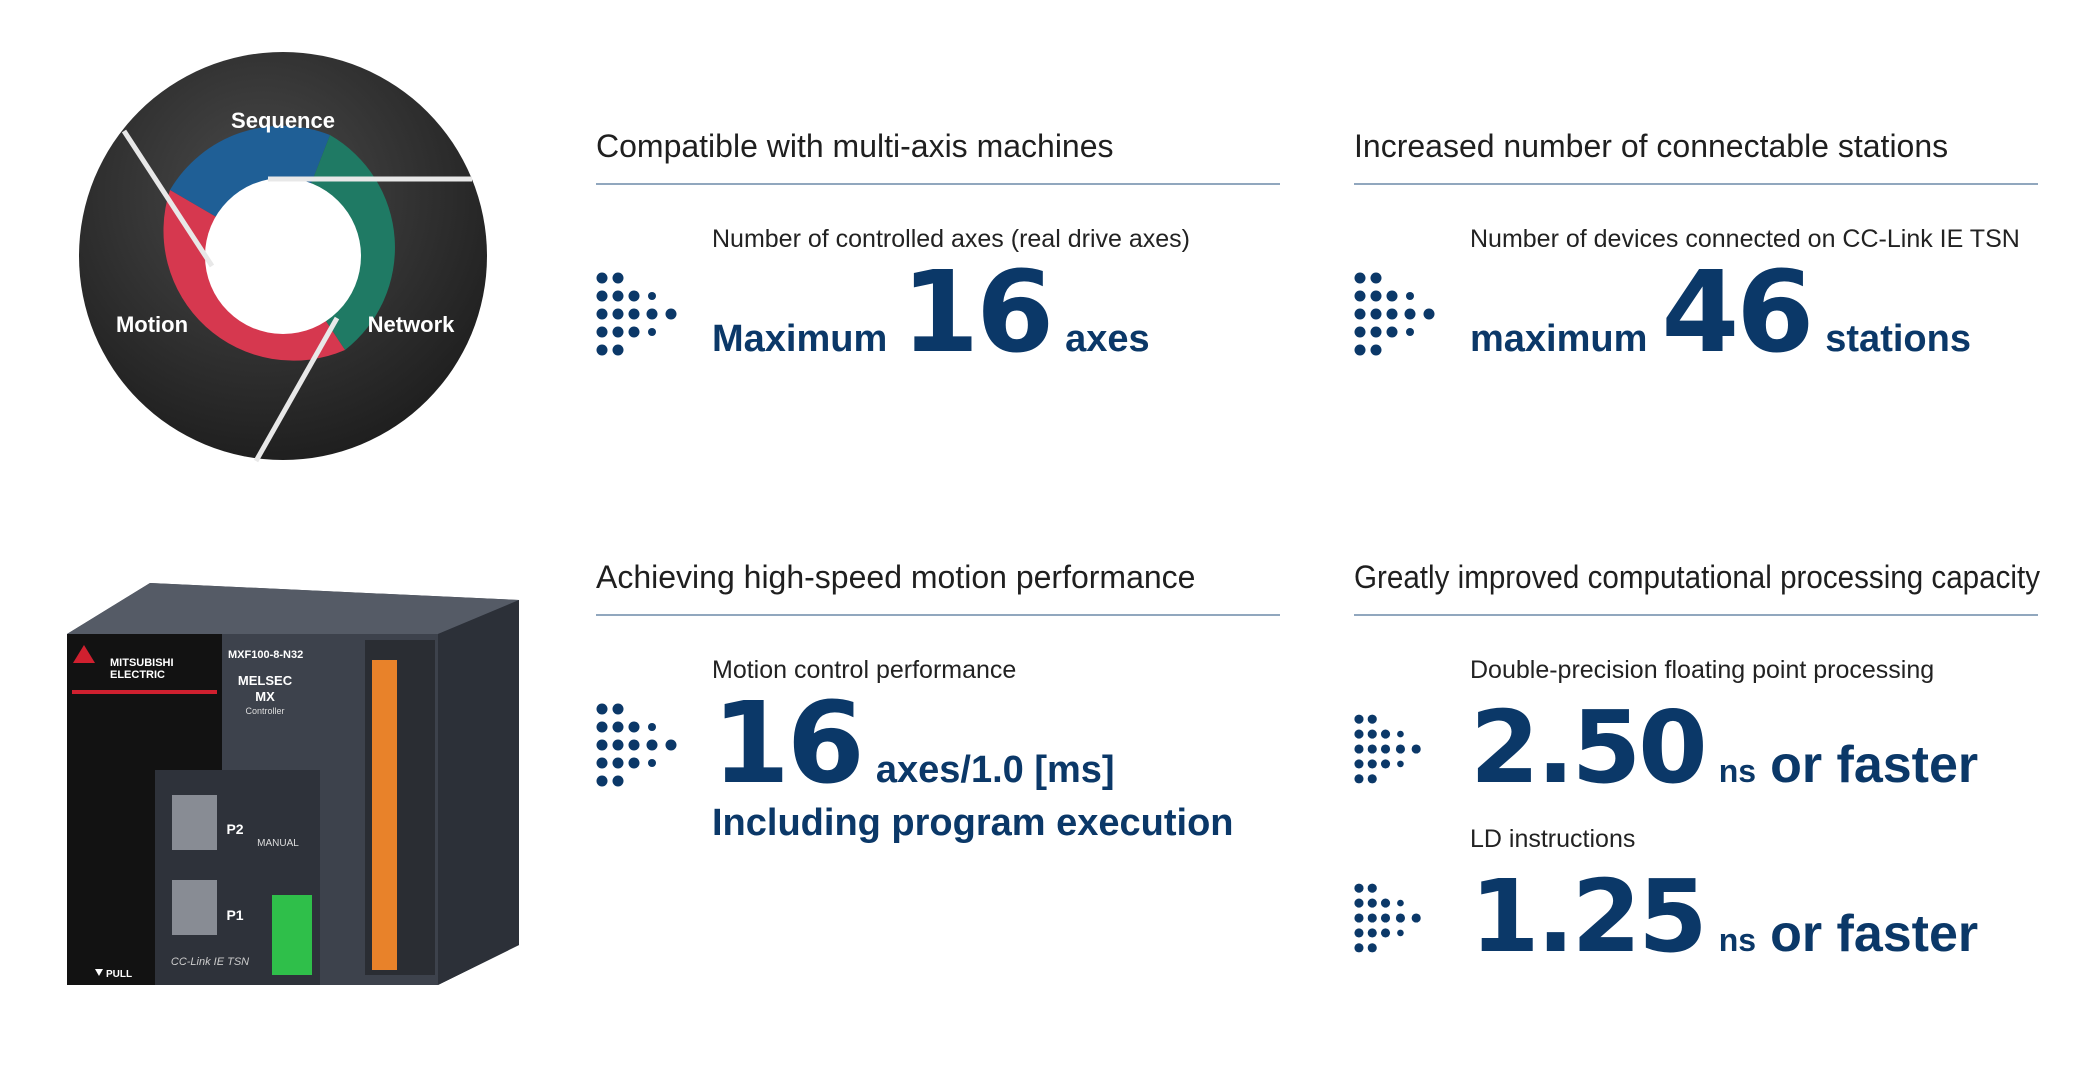  I want to click on metric-suffix: axes, so click(1107, 339).